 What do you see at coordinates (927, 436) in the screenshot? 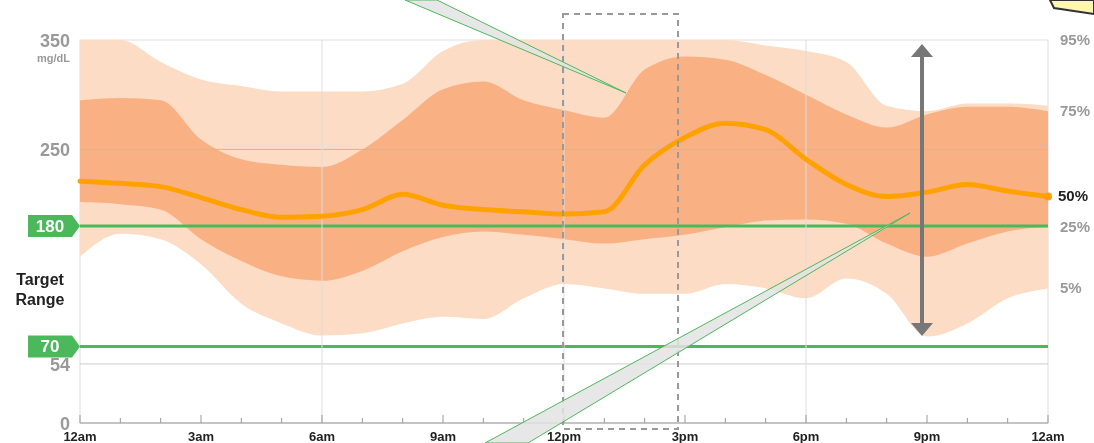
I see `x-tick-label: 9pm` at bounding box center [927, 436].